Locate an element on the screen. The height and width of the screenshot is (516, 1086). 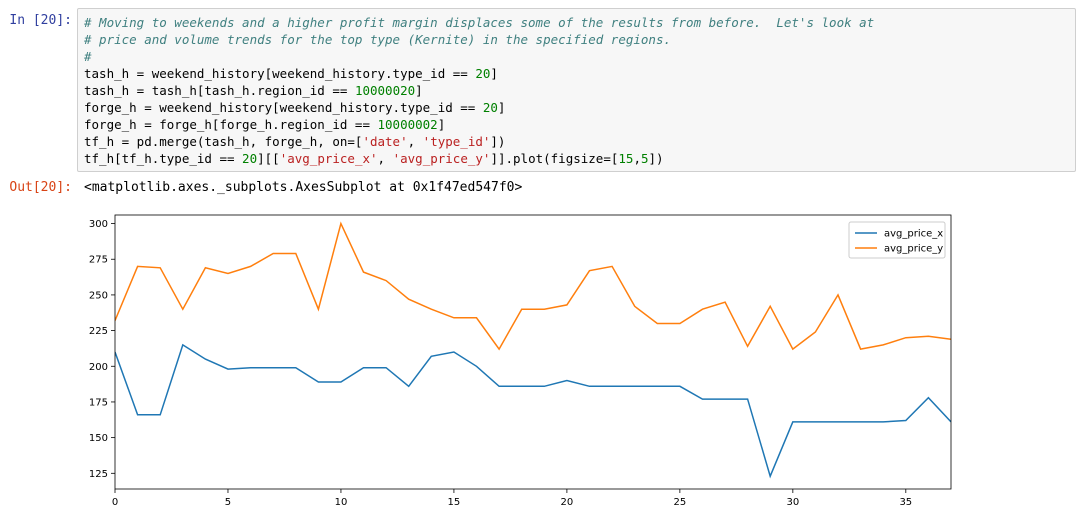
x-tick-label: 30 is located at coordinates (792, 502).